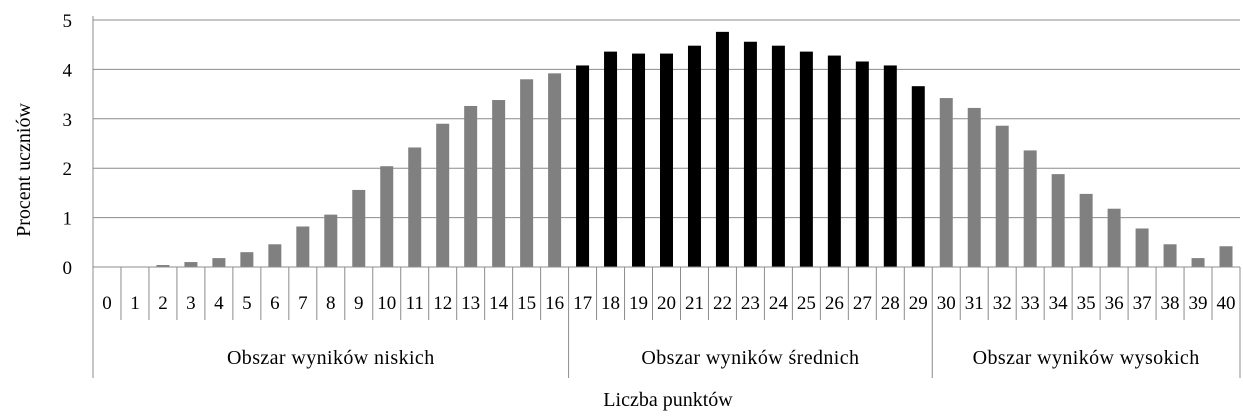 The width and height of the screenshot is (1243, 417). What do you see at coordinates (275, 303) in the screenshot?
I see `x-tick-label: 6` at bounding box center [275, 303].